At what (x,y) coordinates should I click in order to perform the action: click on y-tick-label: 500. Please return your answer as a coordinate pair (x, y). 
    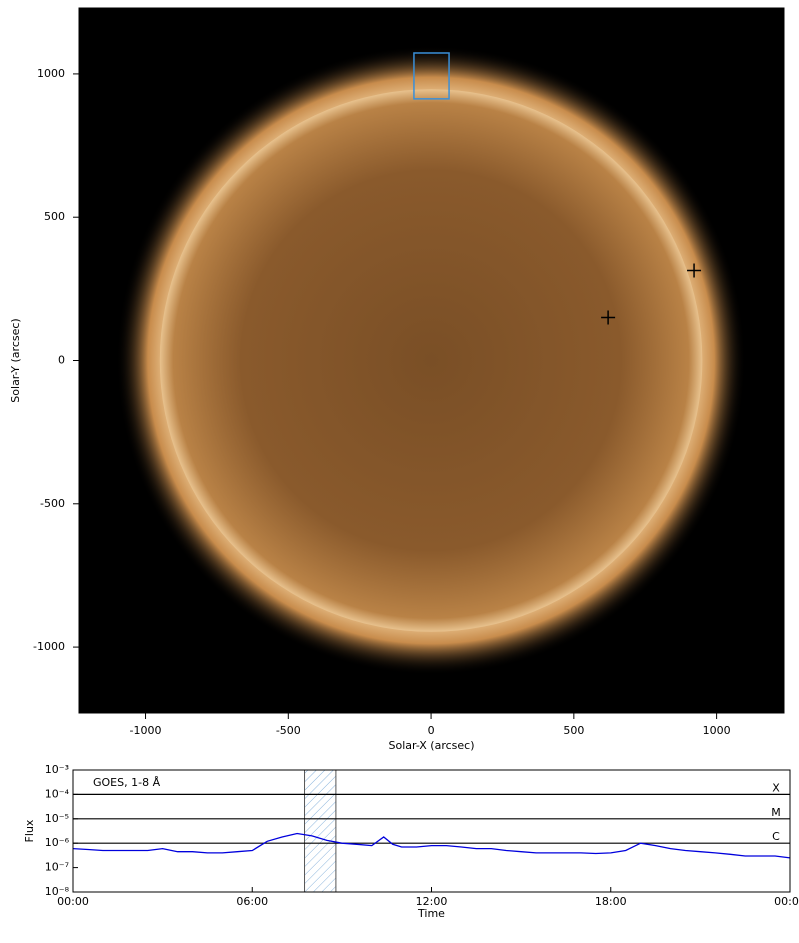
    Looking at the image, I should click on (54, 216).